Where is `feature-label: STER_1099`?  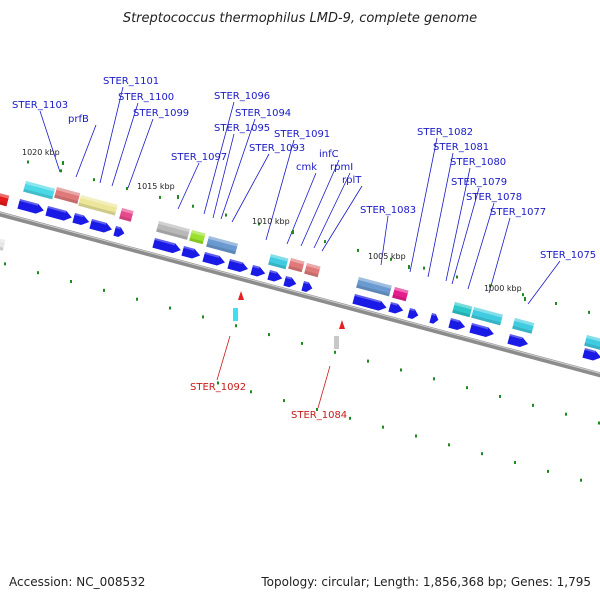
feature-label: STER_1099 is located at coordinates (161, 113).